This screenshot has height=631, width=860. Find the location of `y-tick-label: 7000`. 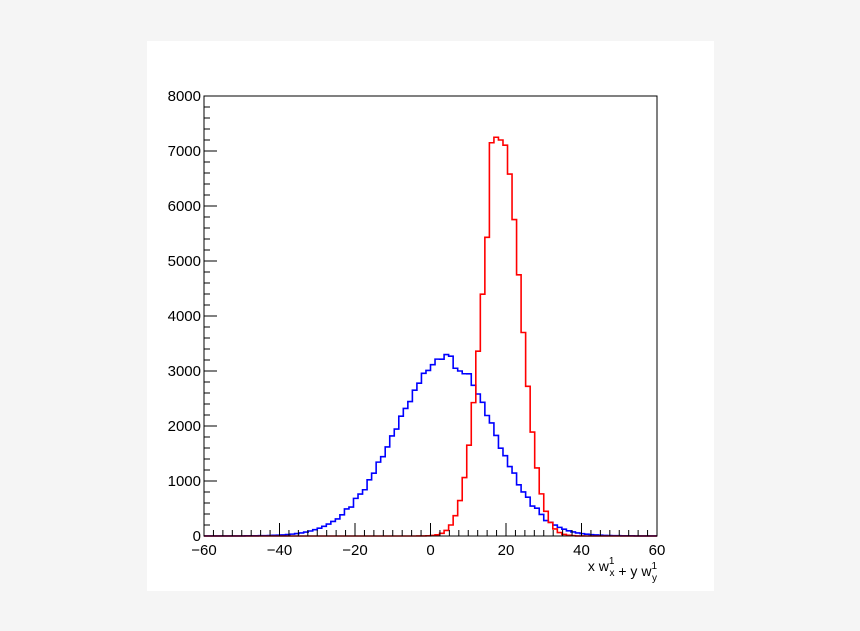

y-tick-label: 7000 is located at coordinates (184, 151).